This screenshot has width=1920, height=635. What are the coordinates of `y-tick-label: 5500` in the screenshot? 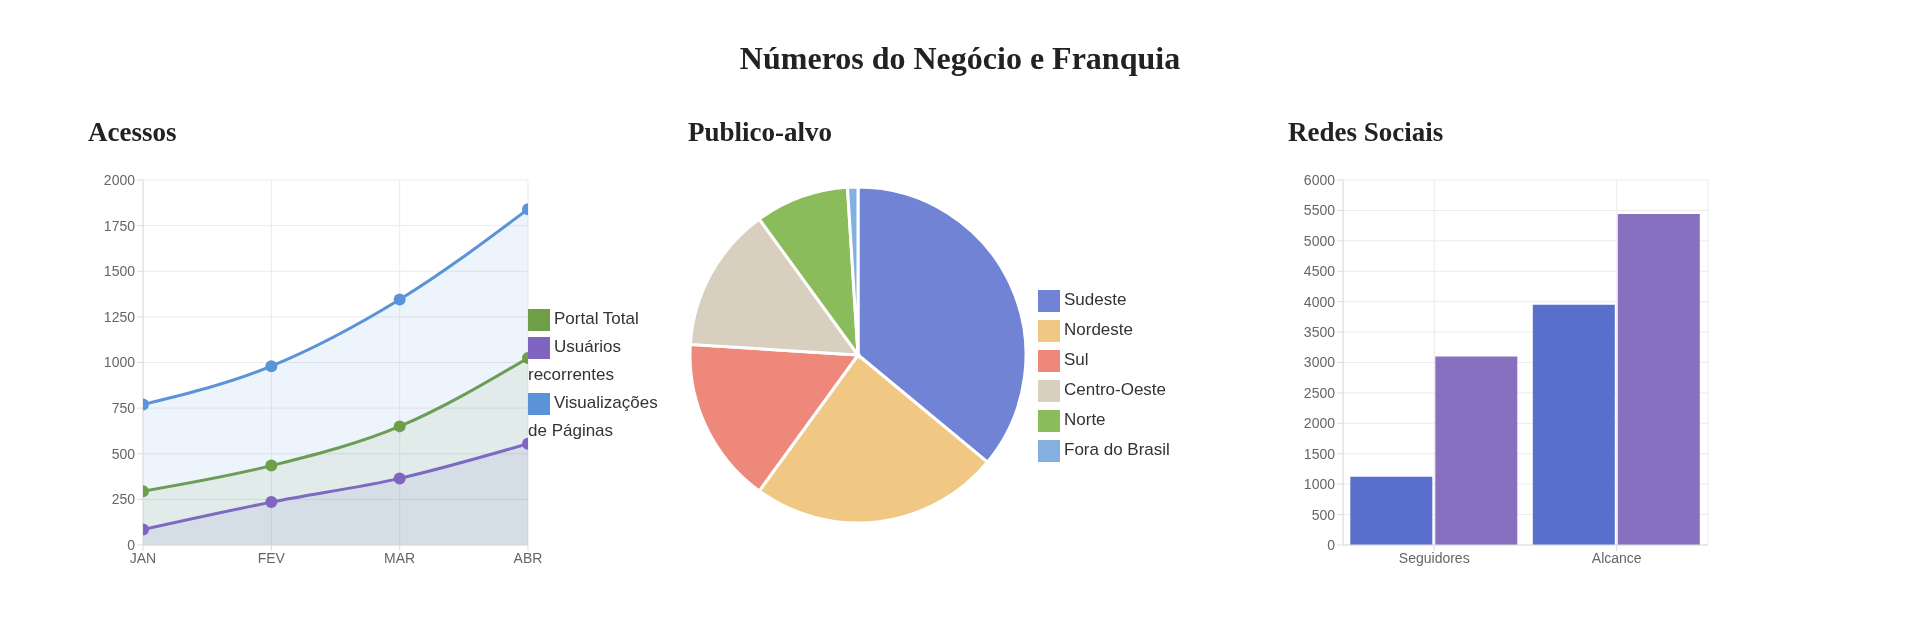 It's located at (1319, 210).